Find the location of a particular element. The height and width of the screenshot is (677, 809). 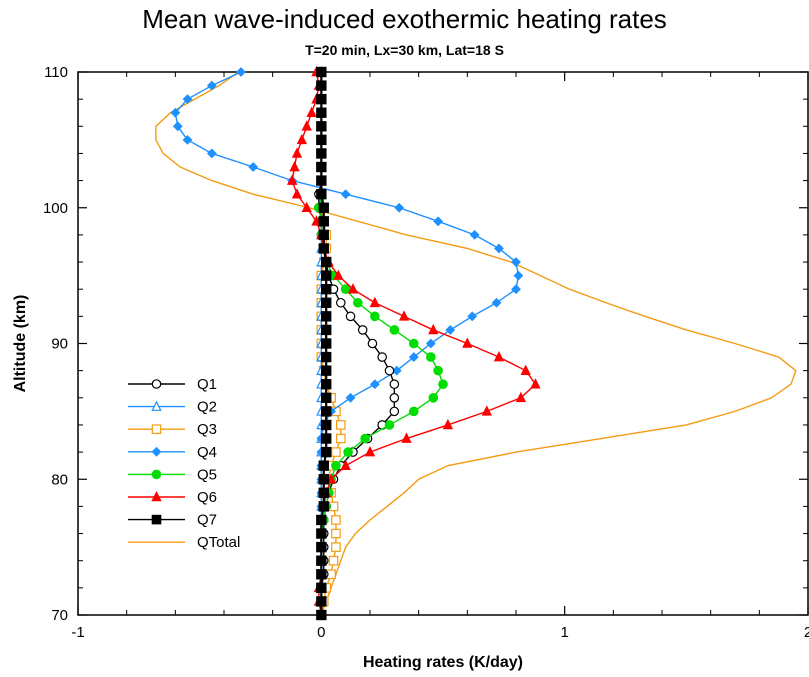

legend: Q1 Q2 Q3 Q4 Q5 Q6 Q7 QTotal is located at coordinates (184, 463).